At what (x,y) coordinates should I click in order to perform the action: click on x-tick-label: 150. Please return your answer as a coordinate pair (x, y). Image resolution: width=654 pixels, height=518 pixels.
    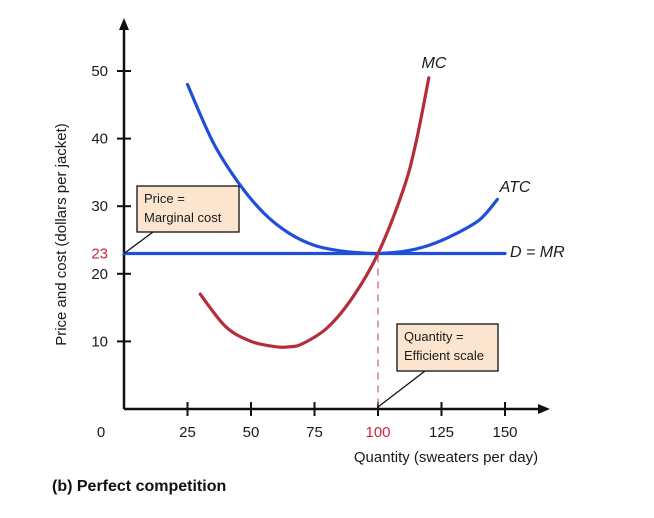
    Looking at the image, I should click on (504, 432).